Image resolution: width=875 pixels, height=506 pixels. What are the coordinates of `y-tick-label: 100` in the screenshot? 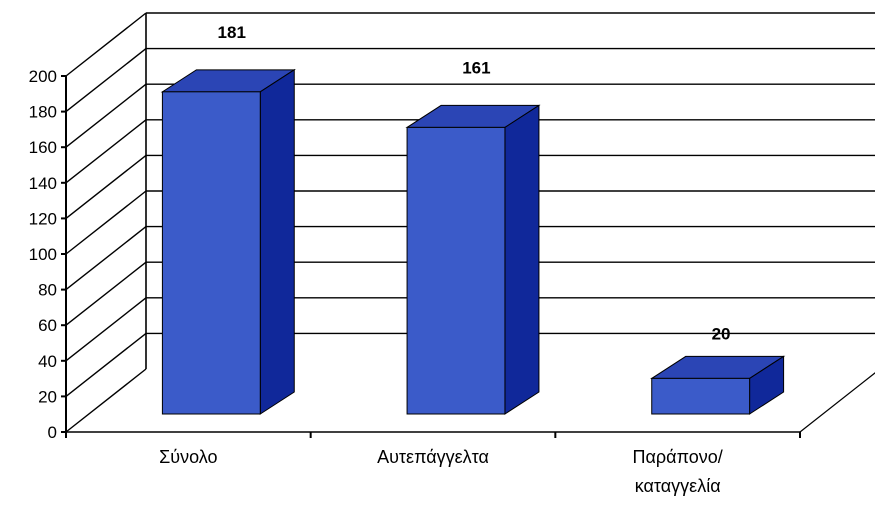 It's located at (43, 254).